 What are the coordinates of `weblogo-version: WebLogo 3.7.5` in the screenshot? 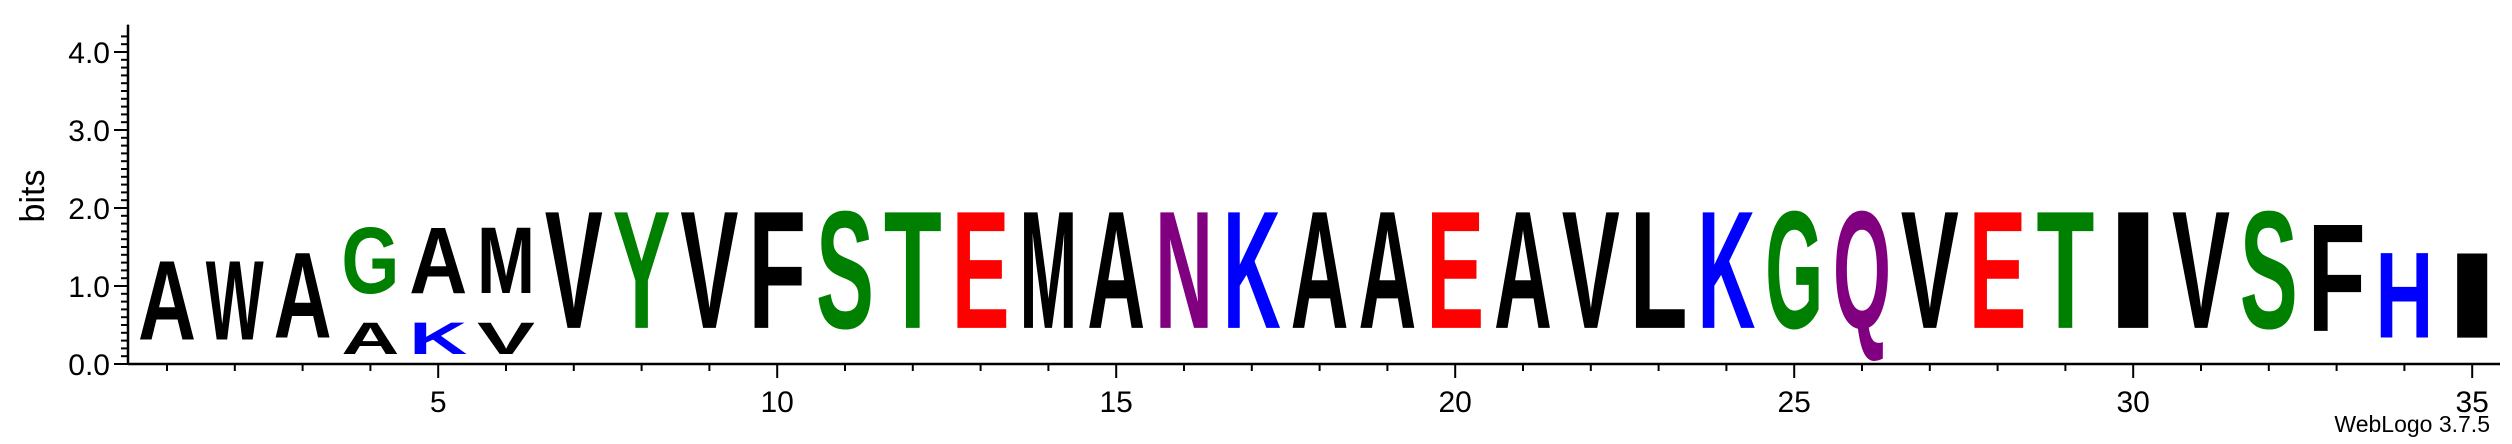 It's located at (2412, 424).